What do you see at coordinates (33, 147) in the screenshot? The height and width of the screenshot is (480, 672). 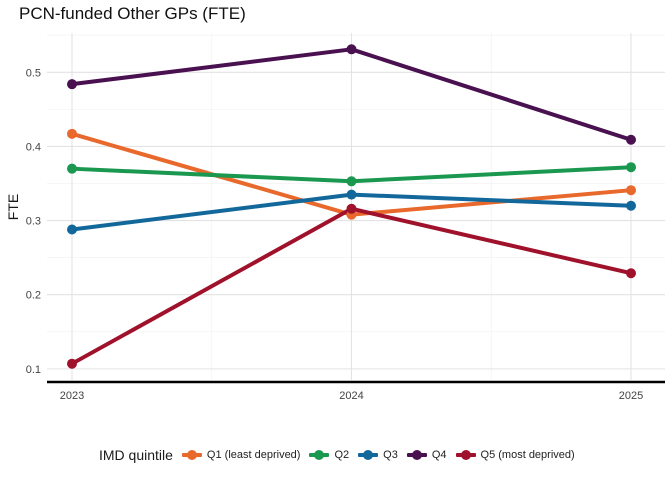 I see `y-tick-label: 0.4` at bounding box center [33, 147].